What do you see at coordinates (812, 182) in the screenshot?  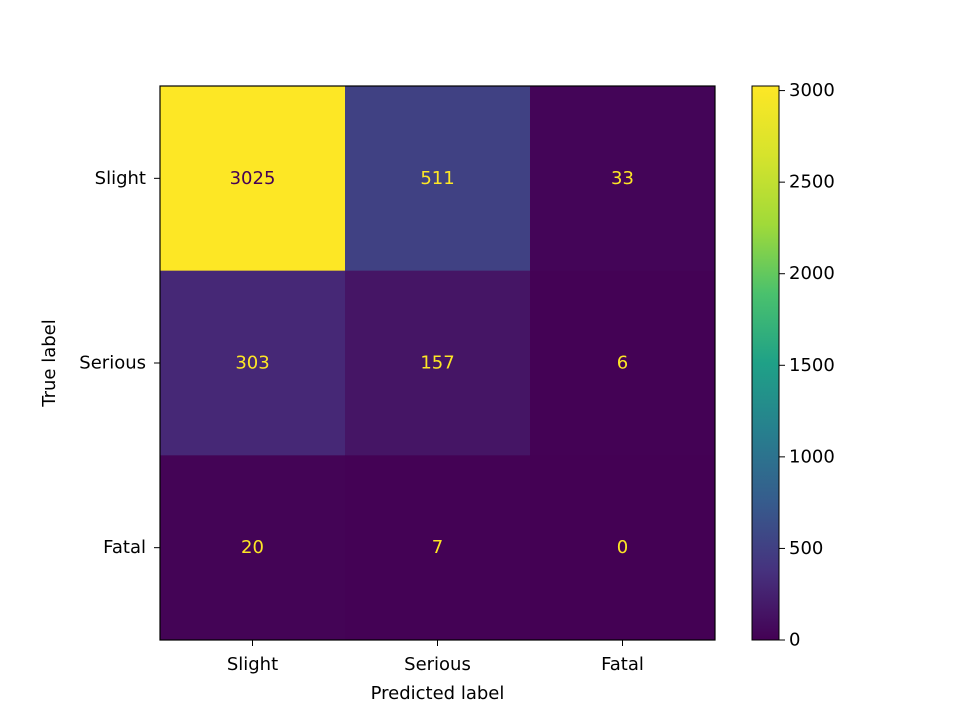 I see `colorbar-tick-label: 2500` at bounding box center [812, 182].